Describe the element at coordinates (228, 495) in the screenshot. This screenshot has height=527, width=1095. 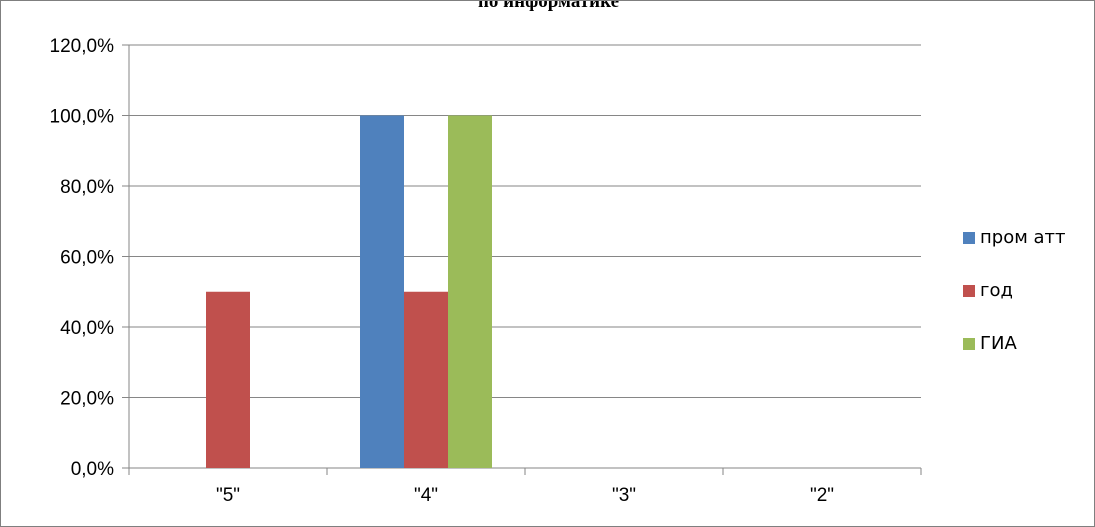
I see `x-tick-label: "5"` at that location.